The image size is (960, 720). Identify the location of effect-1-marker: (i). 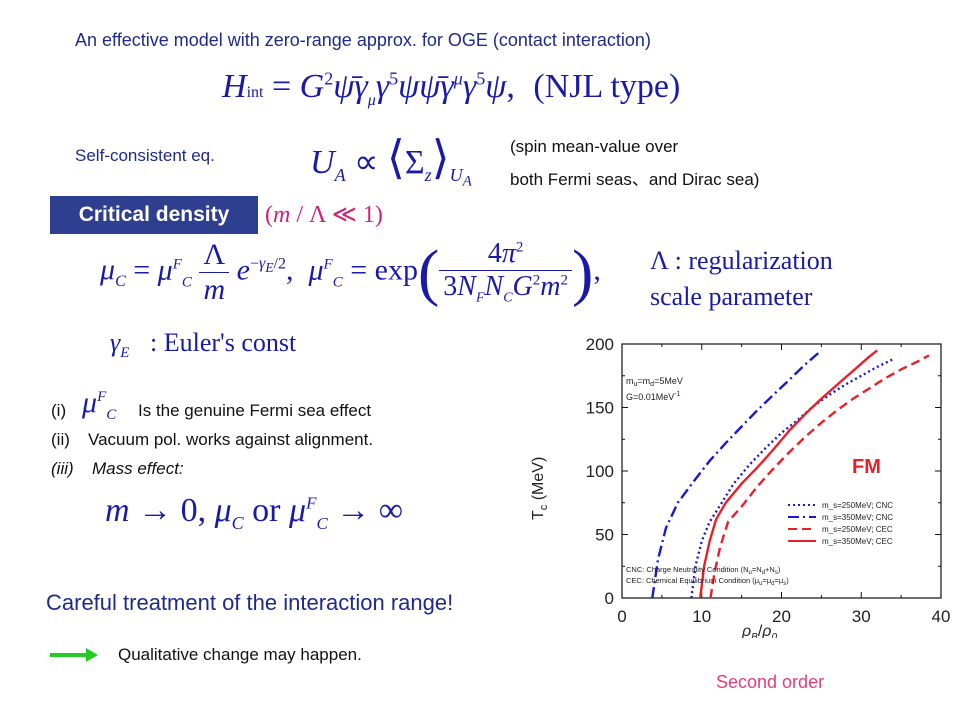
(59, 410).